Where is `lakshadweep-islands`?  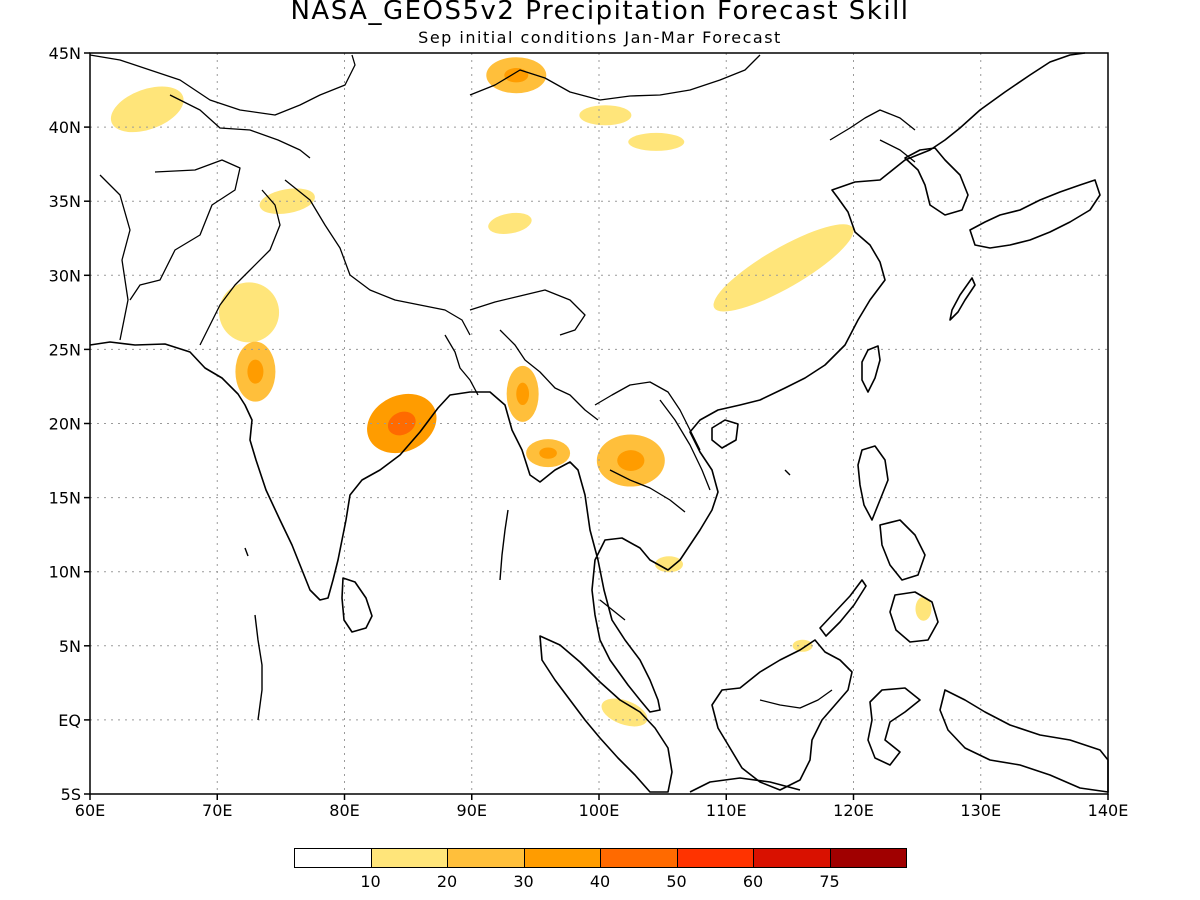 lakshadweep-islands is located at coordinates (246, 552).